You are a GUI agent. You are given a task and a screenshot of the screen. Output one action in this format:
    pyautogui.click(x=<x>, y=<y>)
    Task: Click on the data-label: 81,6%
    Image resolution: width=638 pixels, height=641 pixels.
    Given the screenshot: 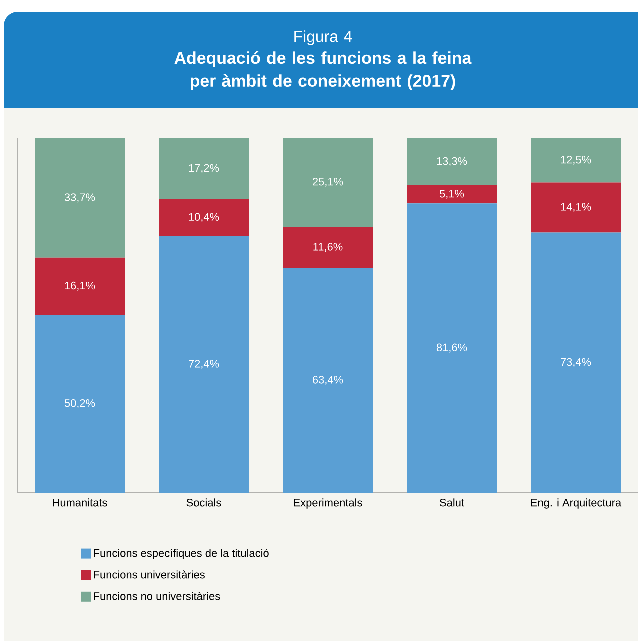 What is the action you would take?
    pyautogui.click(x=452, y=348)
    